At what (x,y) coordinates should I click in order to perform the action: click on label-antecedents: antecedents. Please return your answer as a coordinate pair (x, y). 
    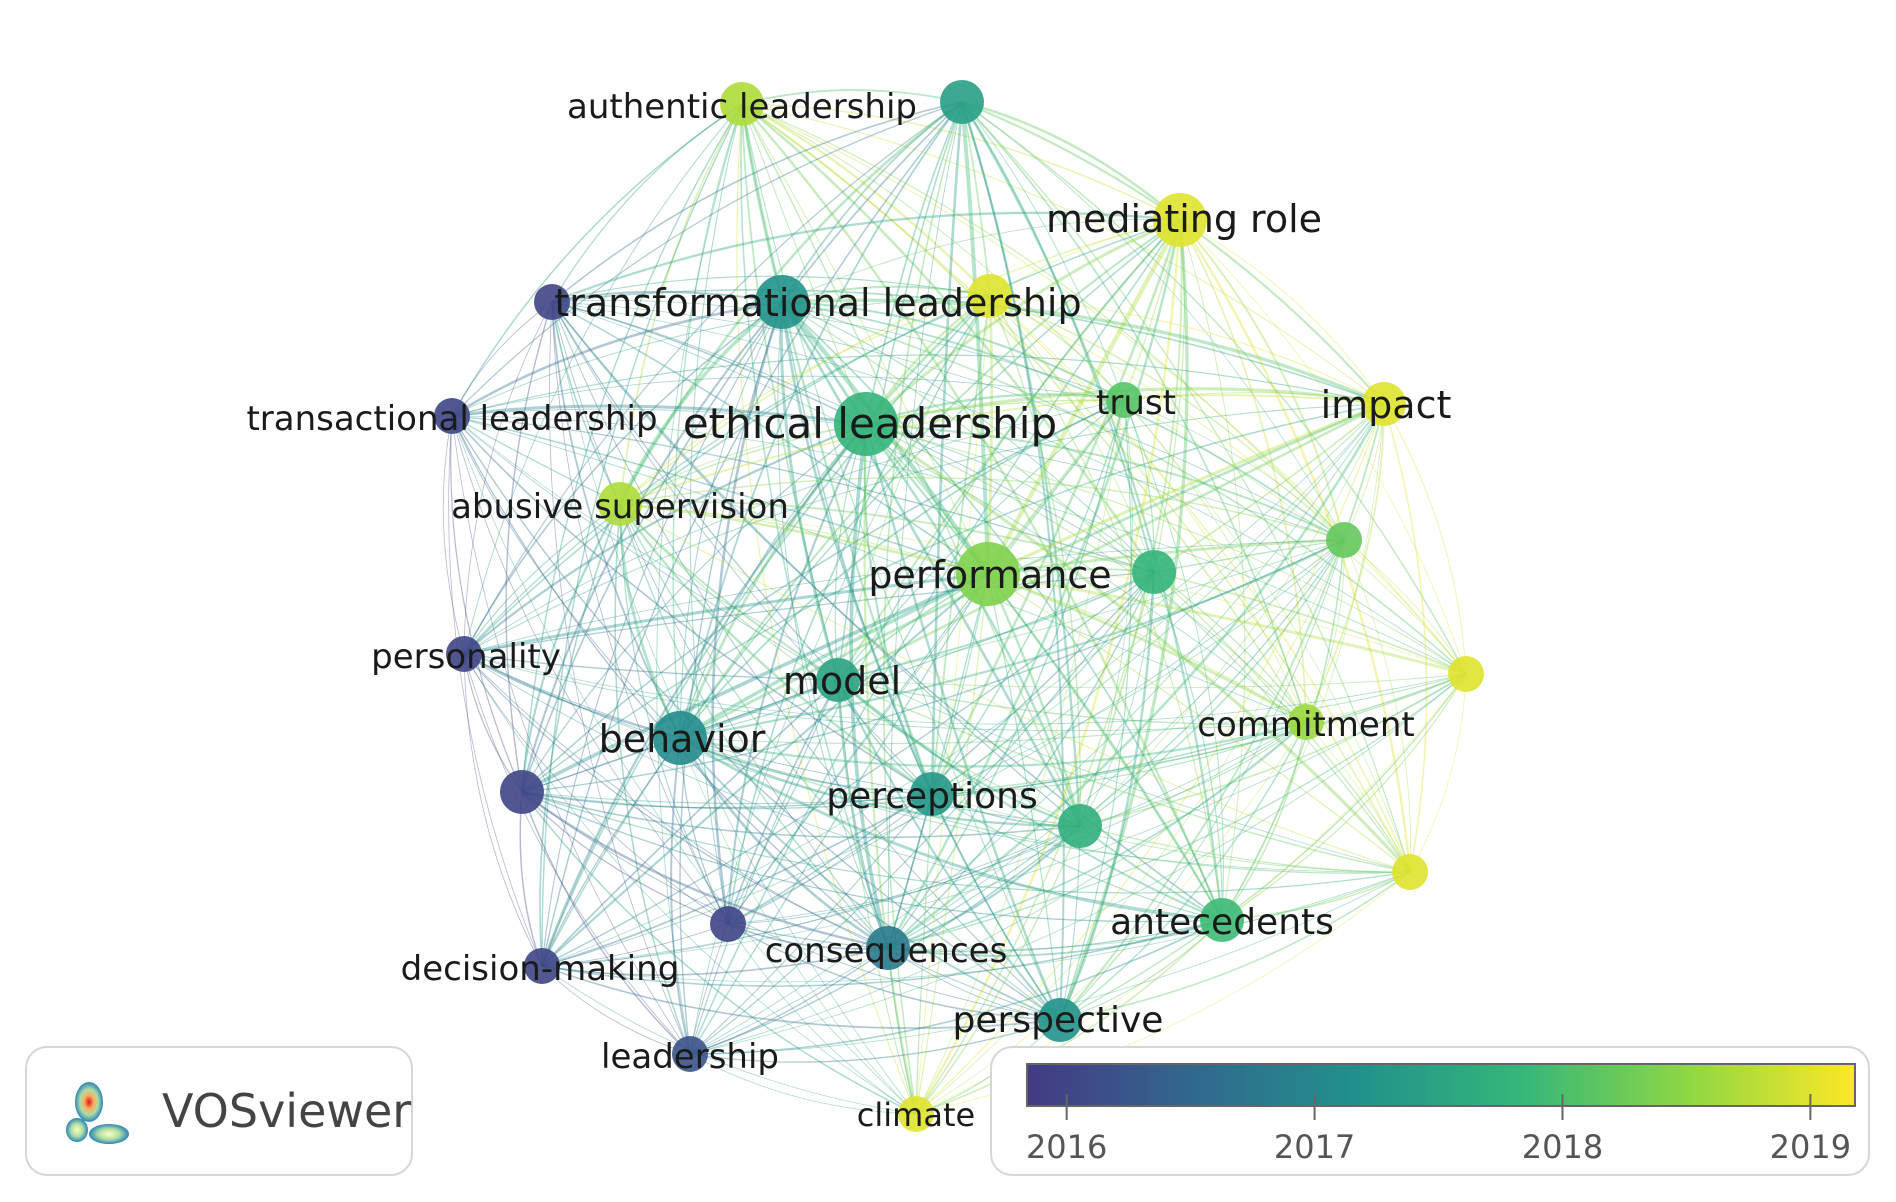
    Looking at the image, I should click on (1222, 922).